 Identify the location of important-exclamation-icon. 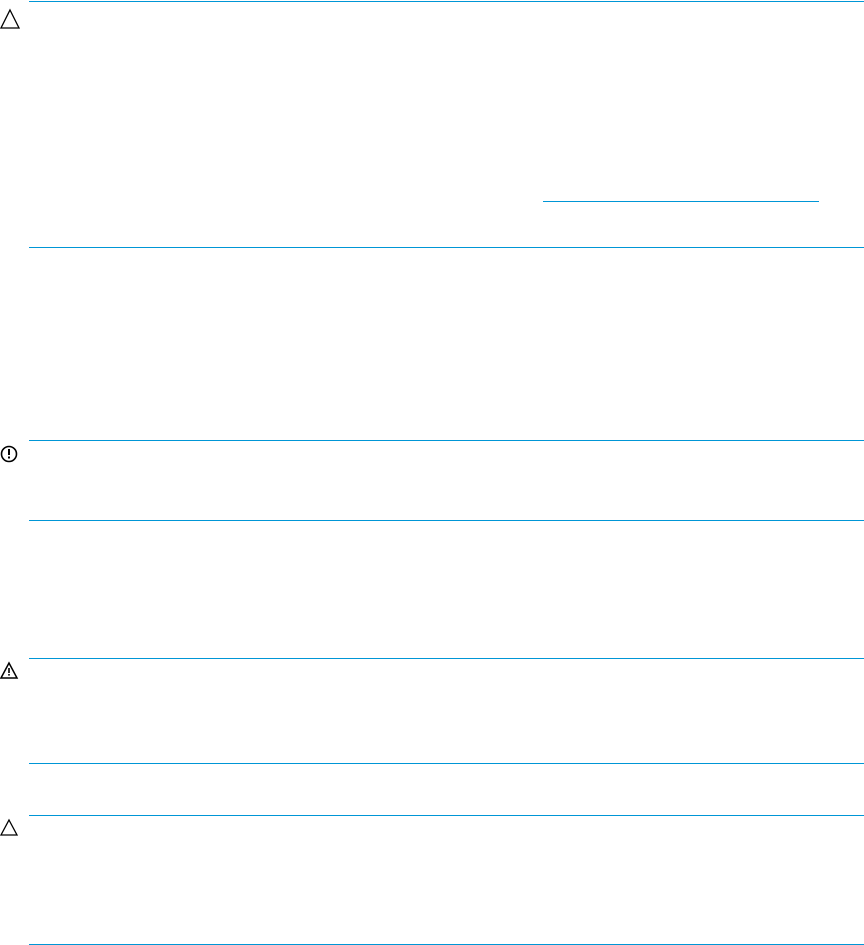
(9, 454).